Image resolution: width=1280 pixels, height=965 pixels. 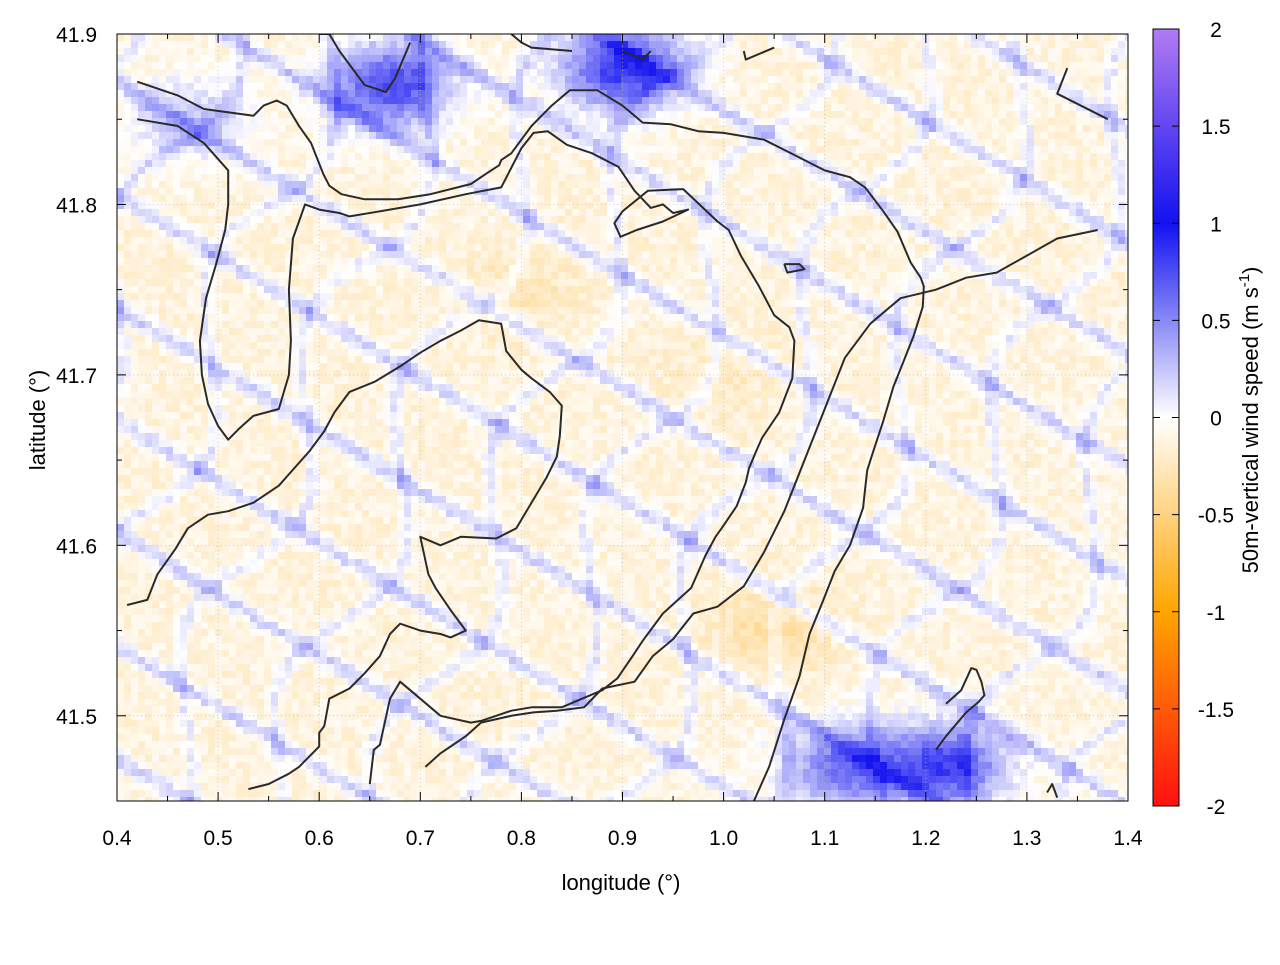 I want to click on x-tick-label: 0.6, so click(x=319, y=838).